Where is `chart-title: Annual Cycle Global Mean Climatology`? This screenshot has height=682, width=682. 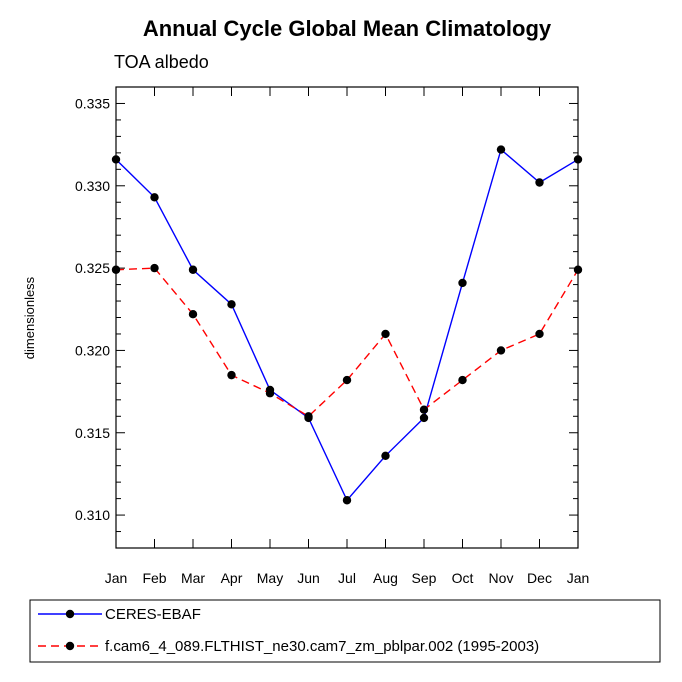
chart-title: Annual Cycle Global Mean Climatology is located at coordinates (347, 28).